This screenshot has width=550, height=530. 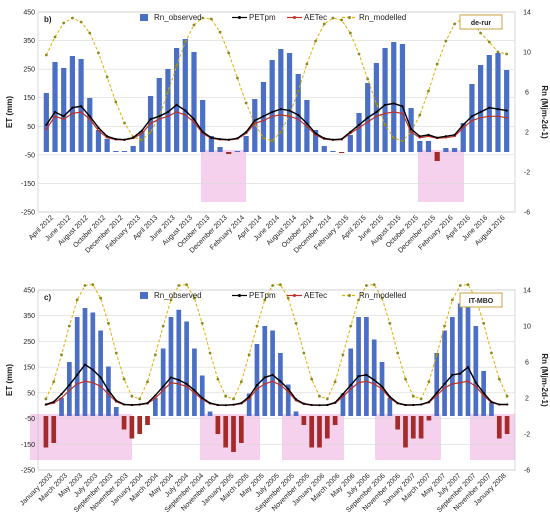 I want to click on legend: Rn_observed PETpm AETec Rn_modelled, so click(x=273, y=17).